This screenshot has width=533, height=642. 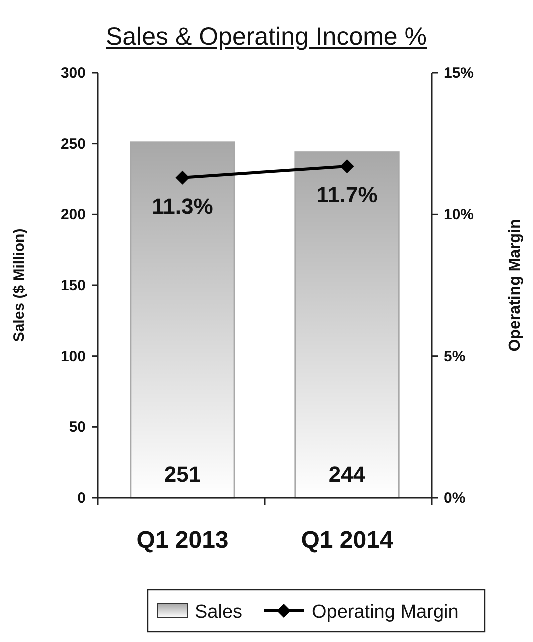 I want to click on y-tick-label: 200, so click(x=73, y=215).